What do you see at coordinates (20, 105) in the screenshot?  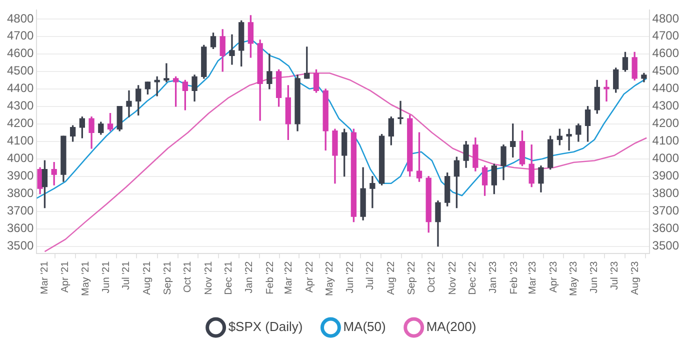 I see `y-tick-label: 4300` at bounding box center [20, 105].